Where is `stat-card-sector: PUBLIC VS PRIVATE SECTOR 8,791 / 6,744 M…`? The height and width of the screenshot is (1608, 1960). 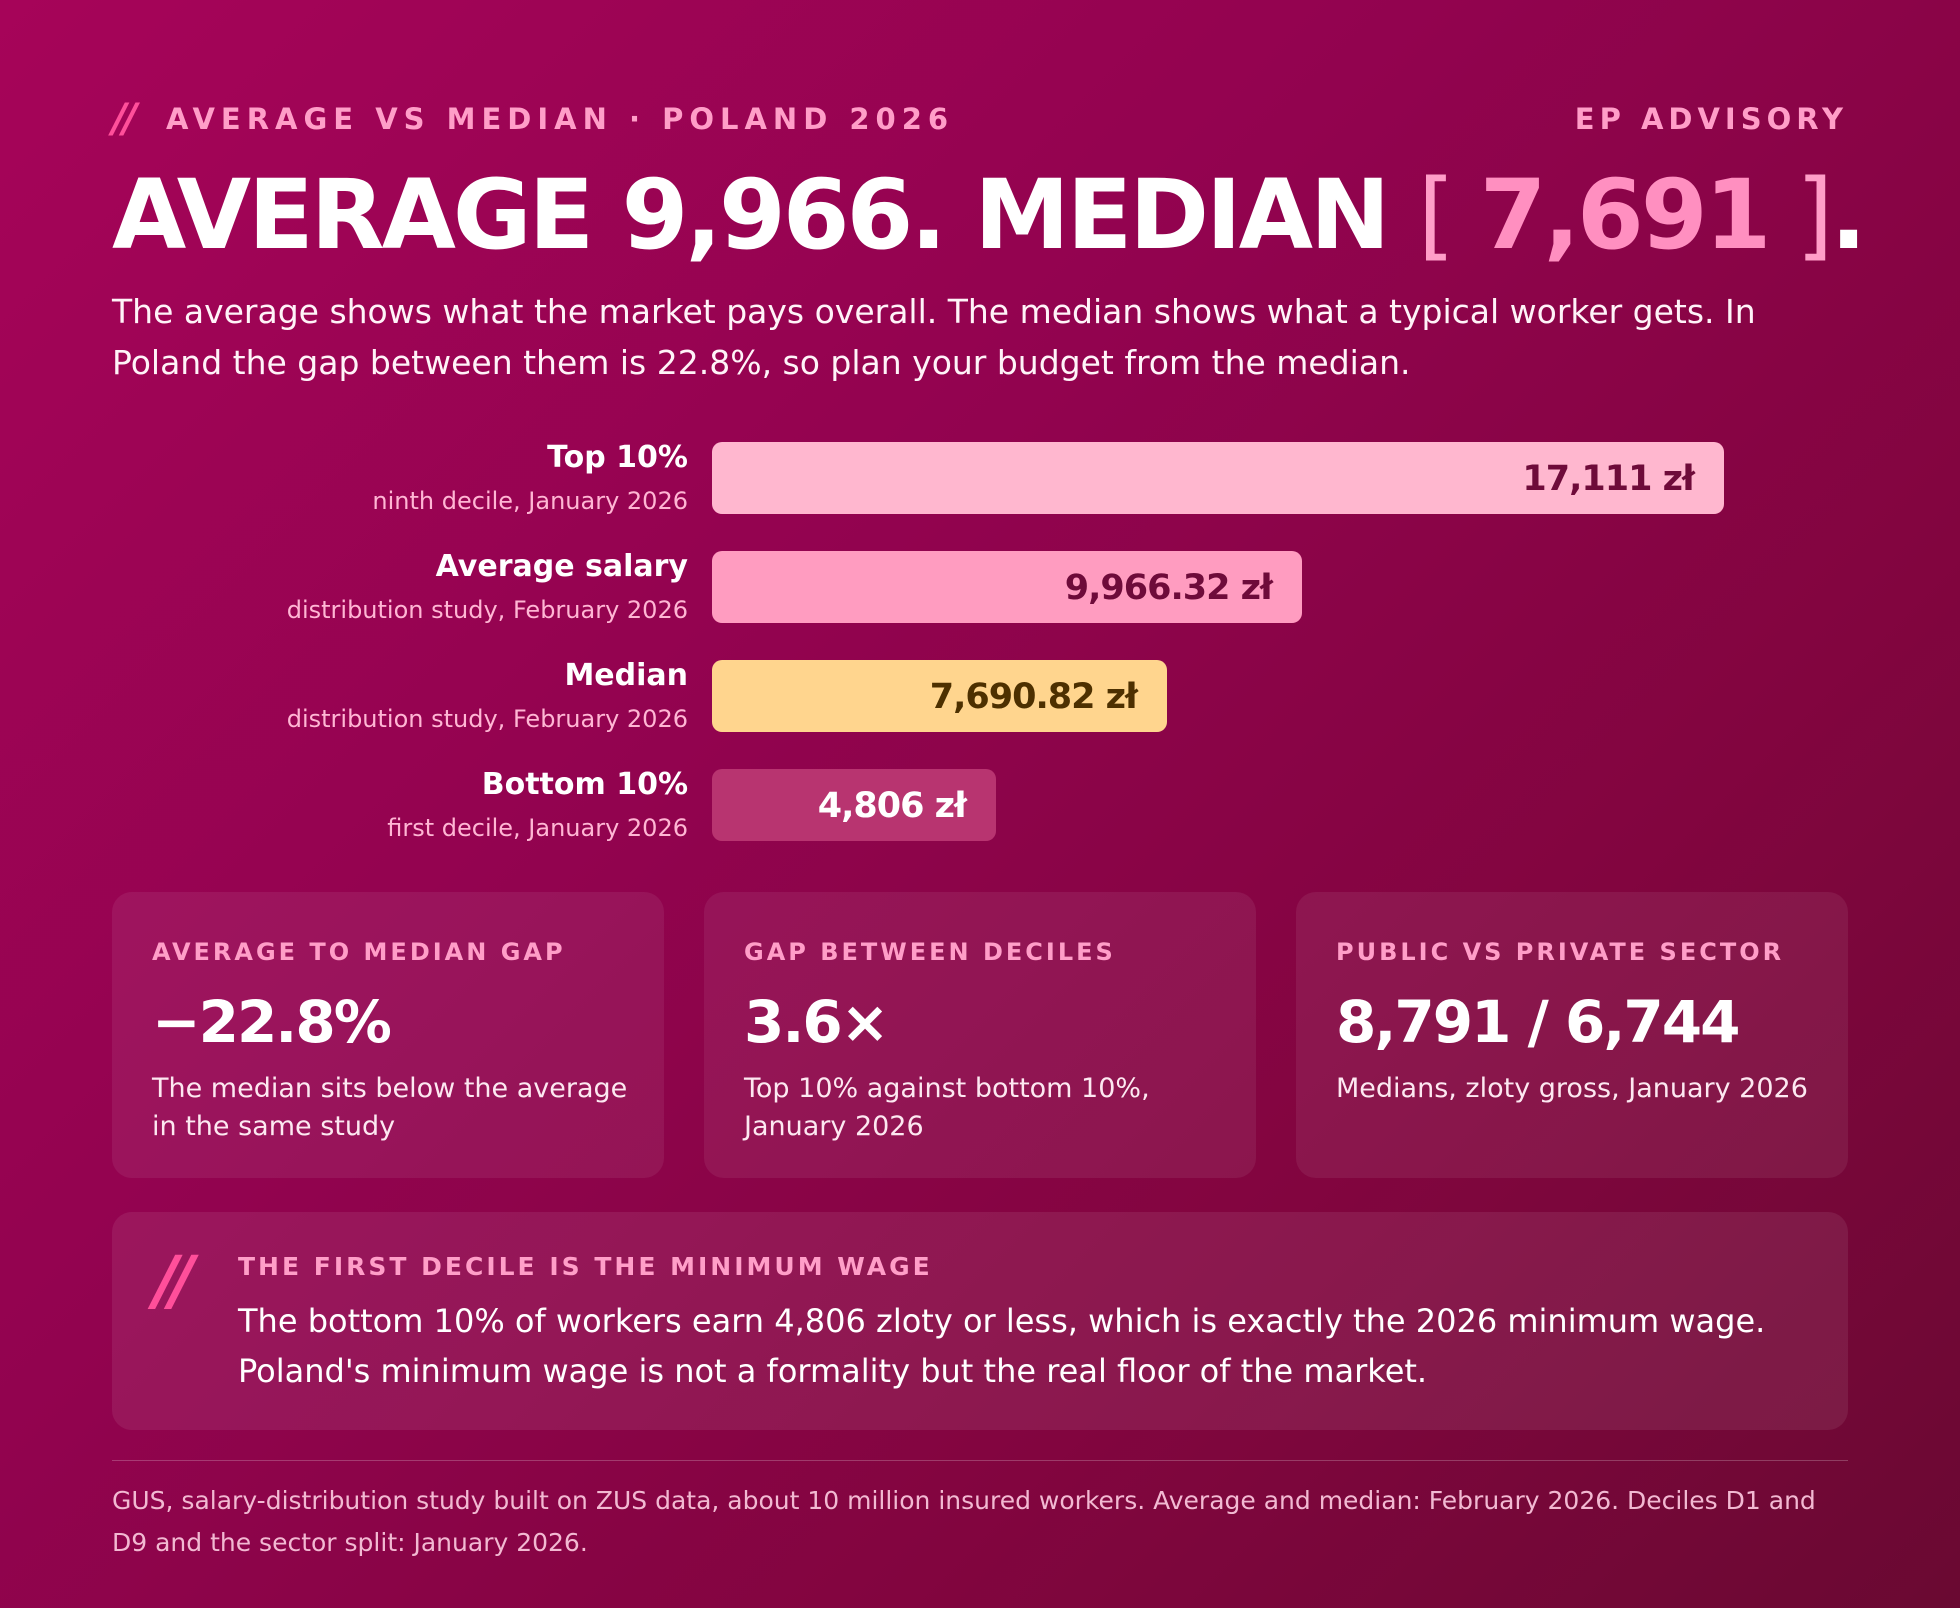 stat-card-sector: PUBLIC VS PRIVATE SECTOR 8,791 / 6,744 M… is located at coordinates (1572, 1035).